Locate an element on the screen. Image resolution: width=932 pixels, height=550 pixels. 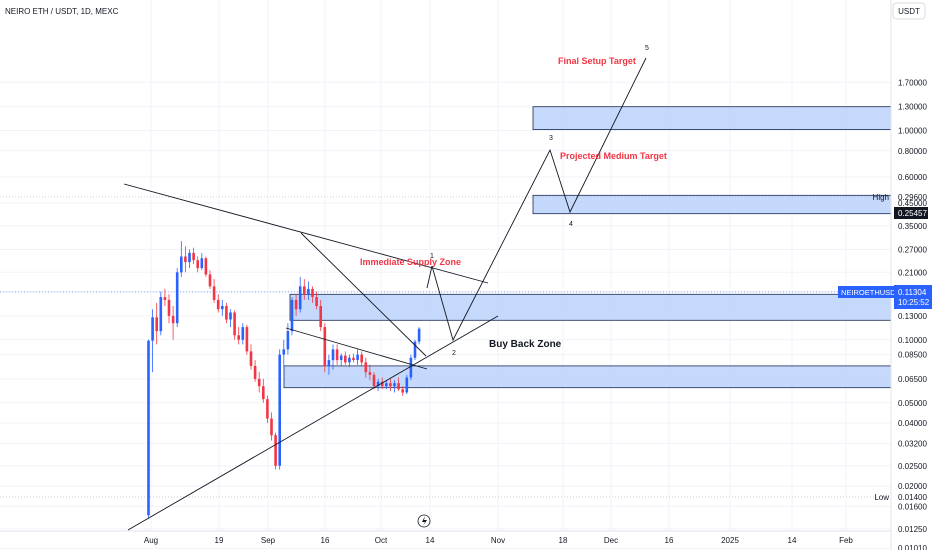
price-tick-label: 1.70000 is located at coordinates (912, 82).